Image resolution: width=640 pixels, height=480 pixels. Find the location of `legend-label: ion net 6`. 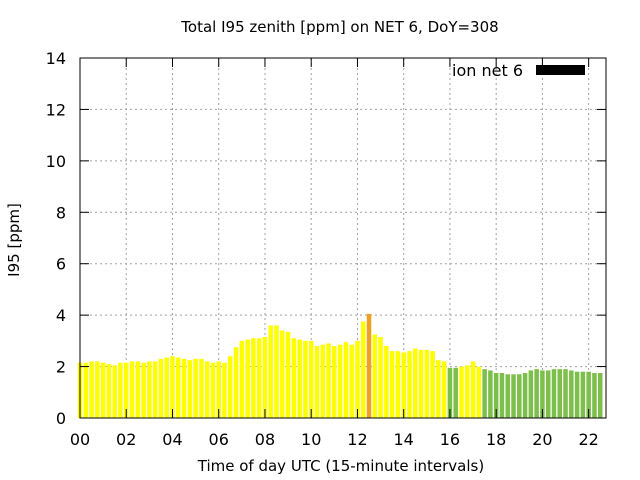

legend-label: ion net 6 is located at coordinates (487, 70).